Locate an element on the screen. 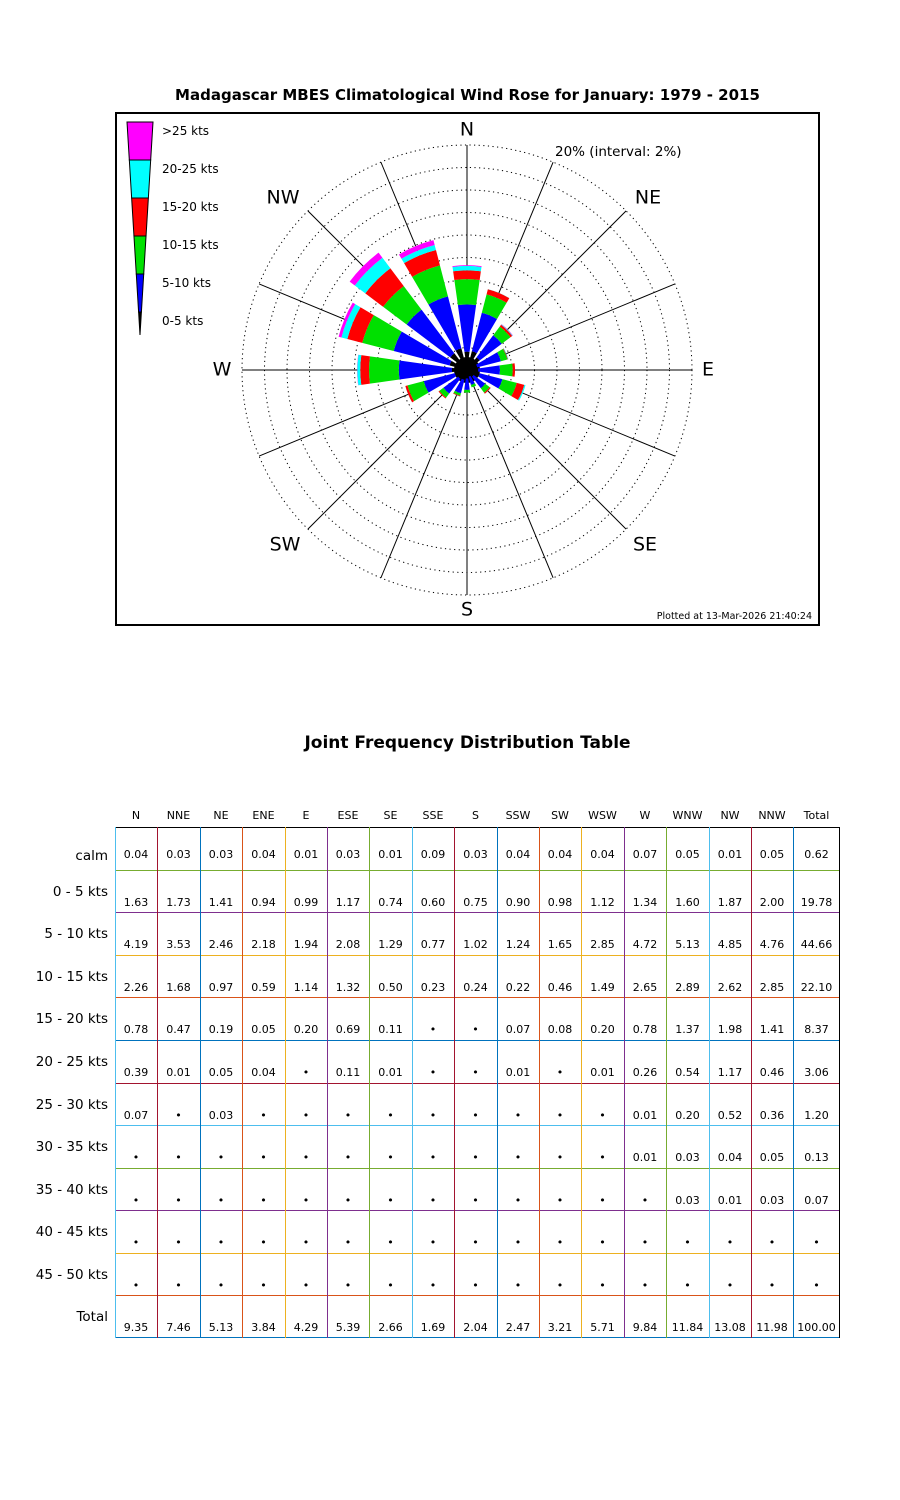 The image size is (900, 1500). table-cell: 1.17 is located at coordinates (348, 902).